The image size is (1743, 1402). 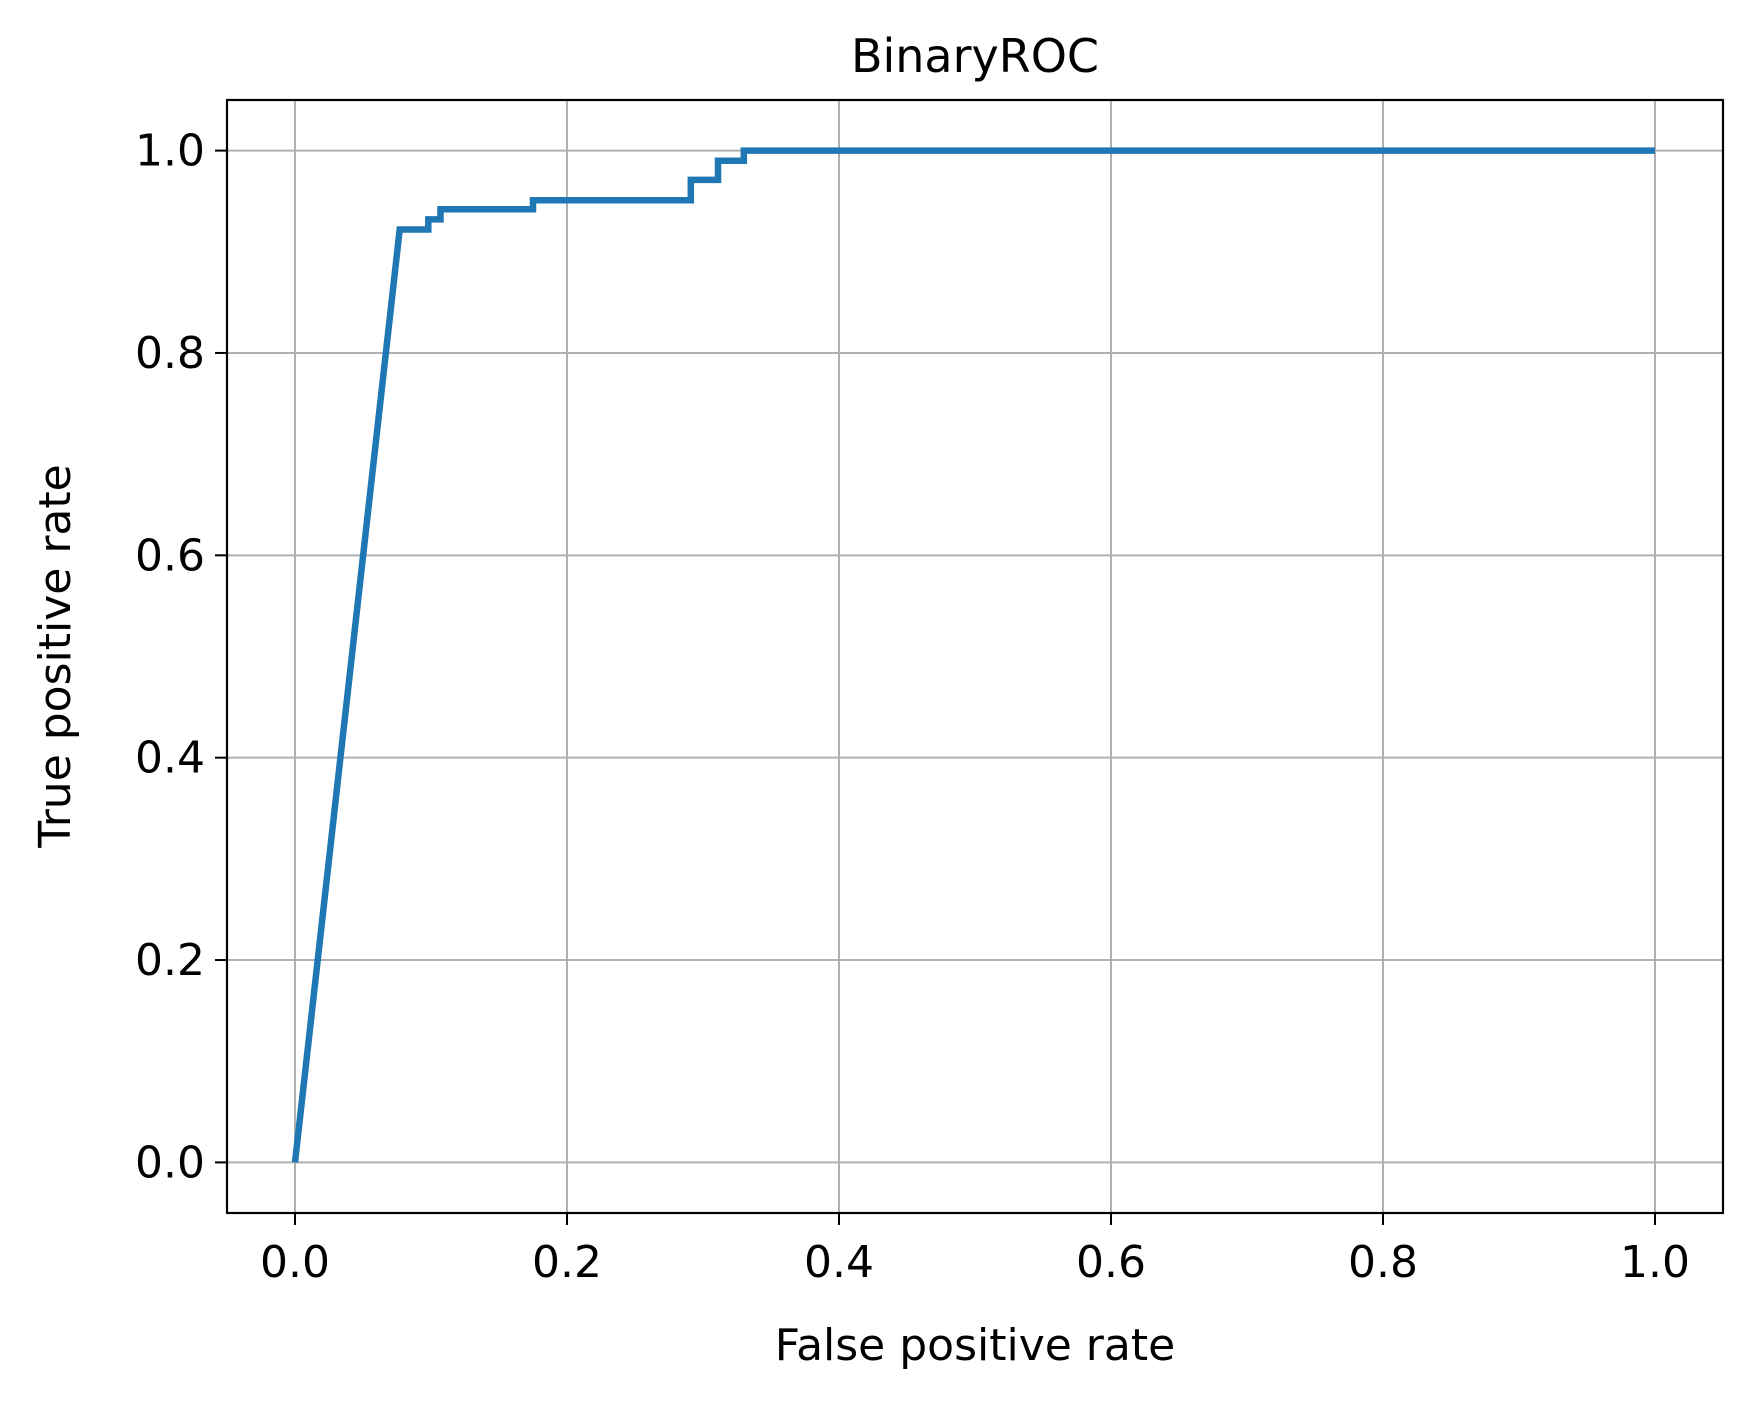 I want to click on x-tick-label: 1.0, so click(x=1655, y=1262).